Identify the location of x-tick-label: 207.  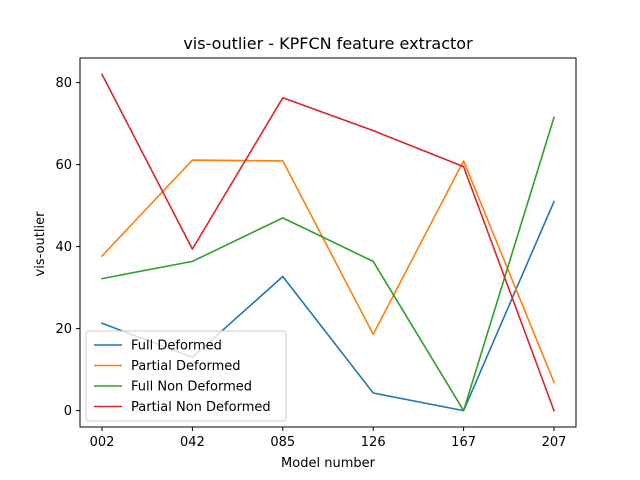
(554, 442).